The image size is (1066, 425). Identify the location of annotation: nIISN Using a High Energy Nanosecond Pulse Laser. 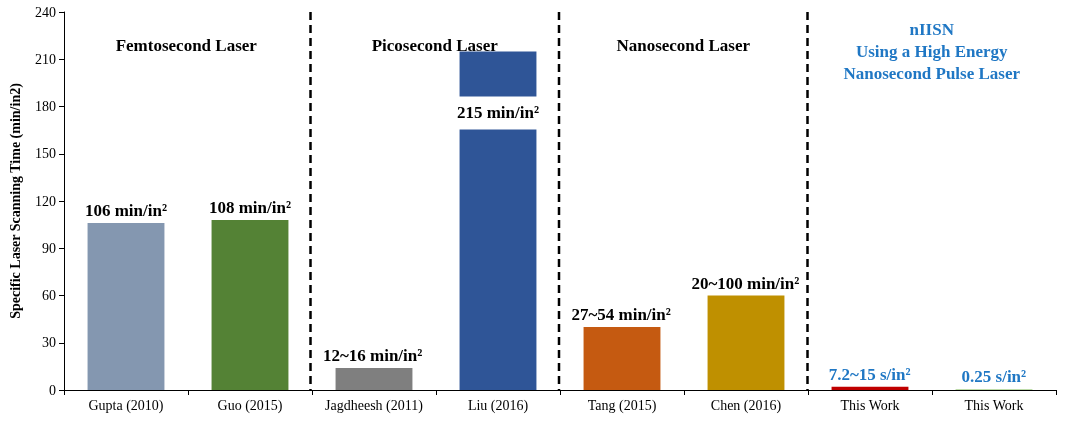
(932, 51).